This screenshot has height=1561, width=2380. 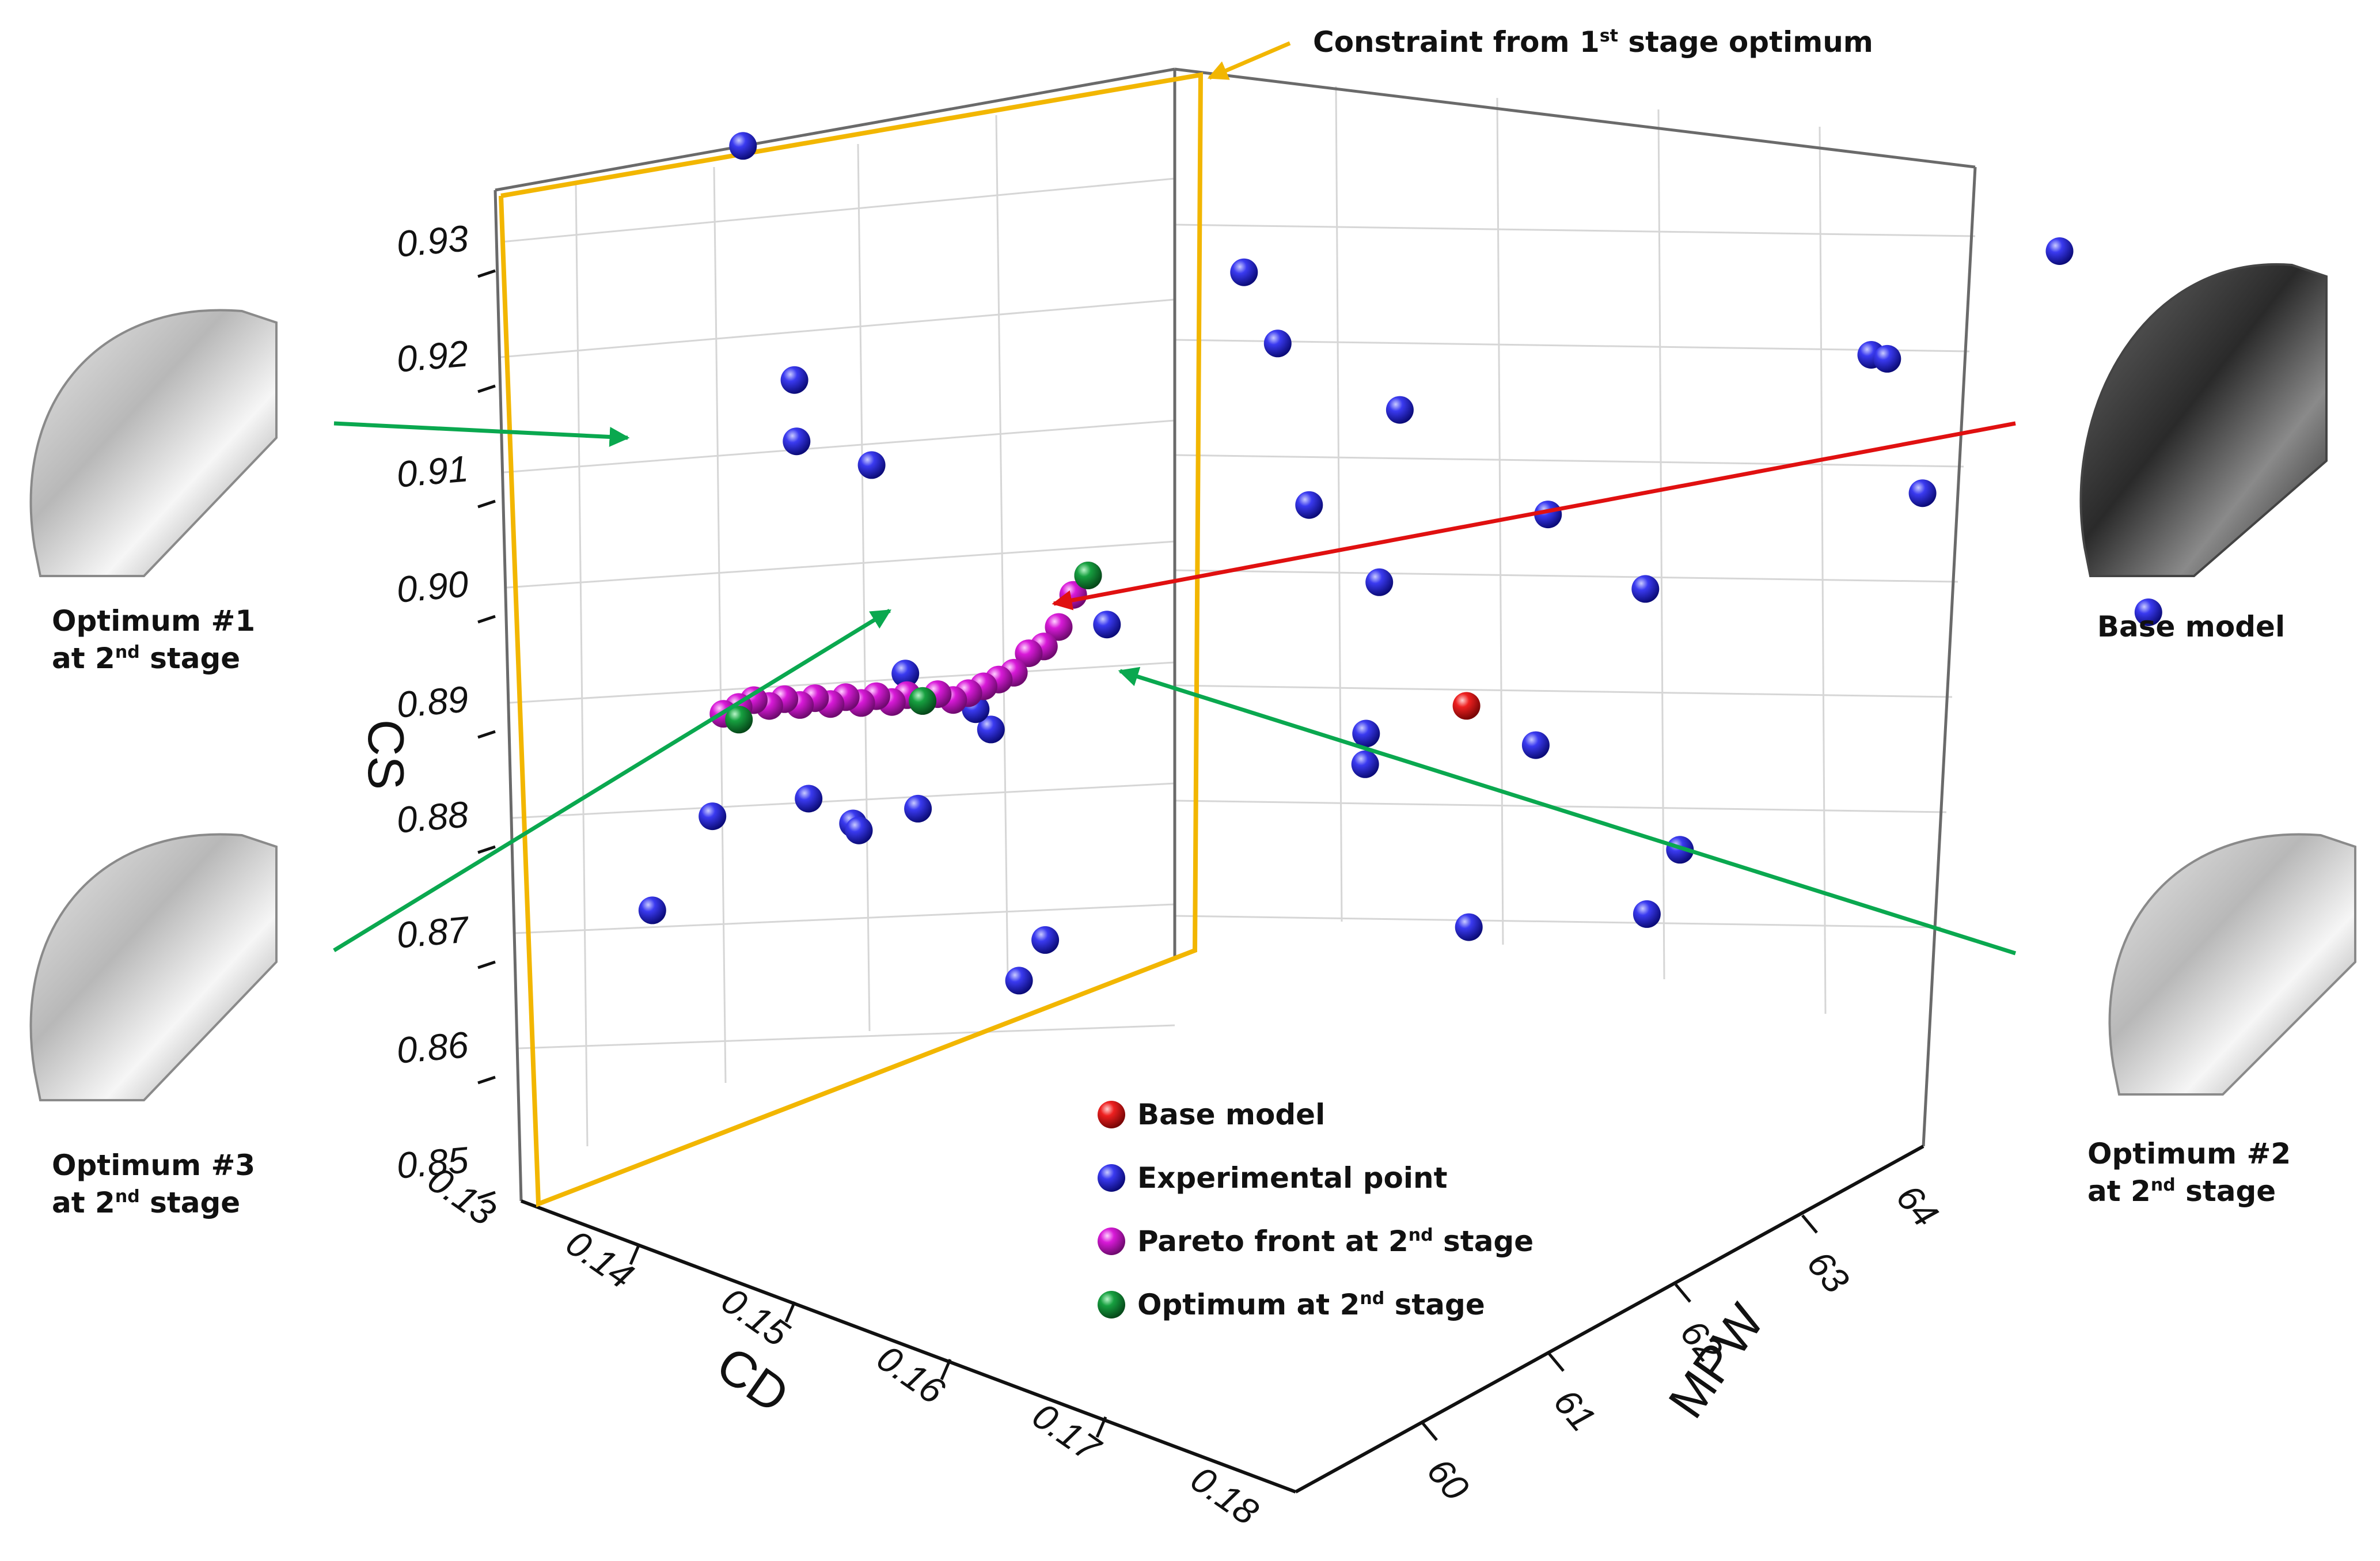 I want to click on cs-tick-label: 0.91, so click(x=432, y=471).